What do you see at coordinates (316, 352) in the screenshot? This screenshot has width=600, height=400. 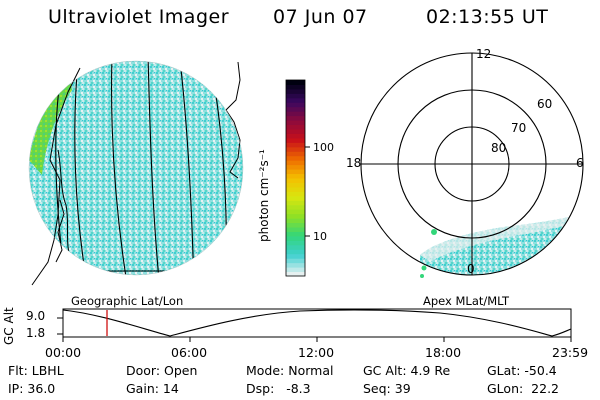 I see `time-tick-2: 12:00` at bounding box center [316, 352].